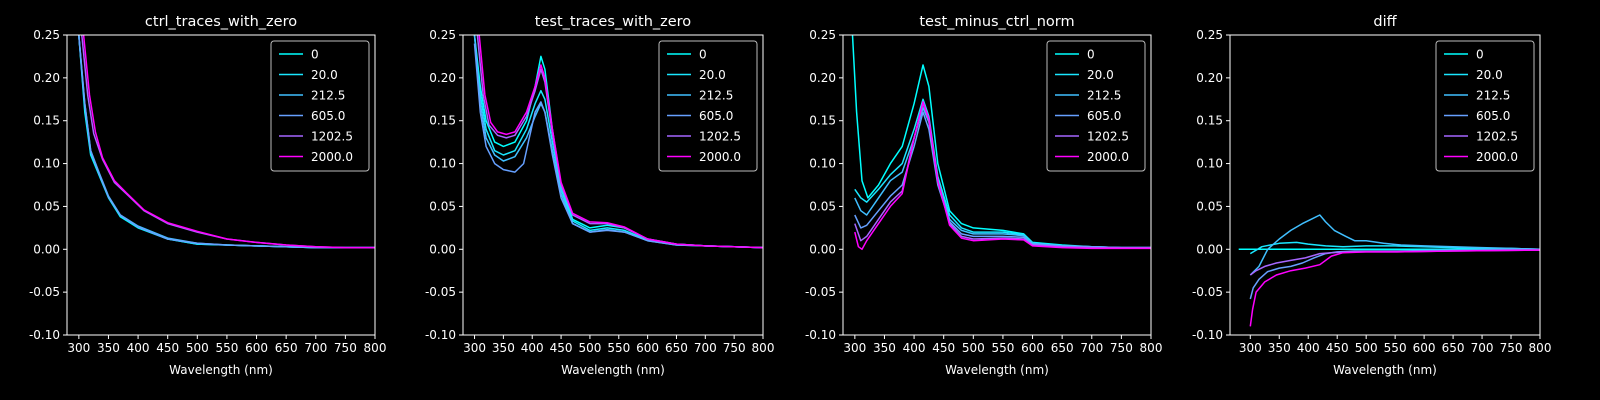  What do you see at coordinates (613, 22) in the screenshot?
I see `chart-title: test_traces_with_zero` at bounding box center [613, 22].